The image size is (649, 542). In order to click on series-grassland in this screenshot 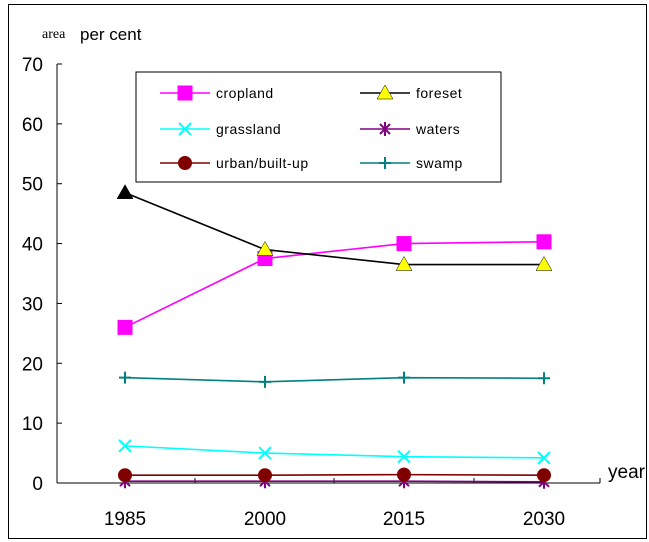, I will do `click(334, 452)`.